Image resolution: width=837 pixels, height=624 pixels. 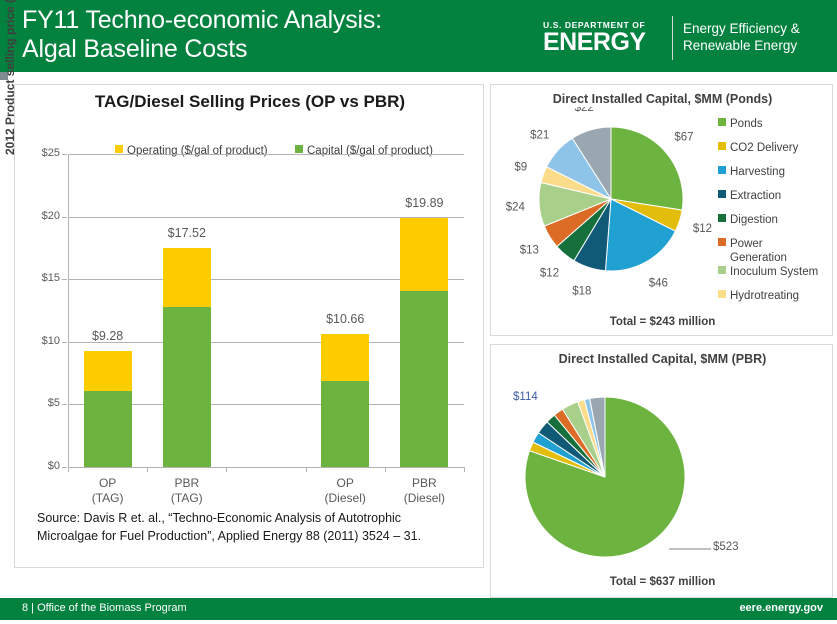 I want to click on footer-url: eere.energy.gov, so click(x=781, y=608).